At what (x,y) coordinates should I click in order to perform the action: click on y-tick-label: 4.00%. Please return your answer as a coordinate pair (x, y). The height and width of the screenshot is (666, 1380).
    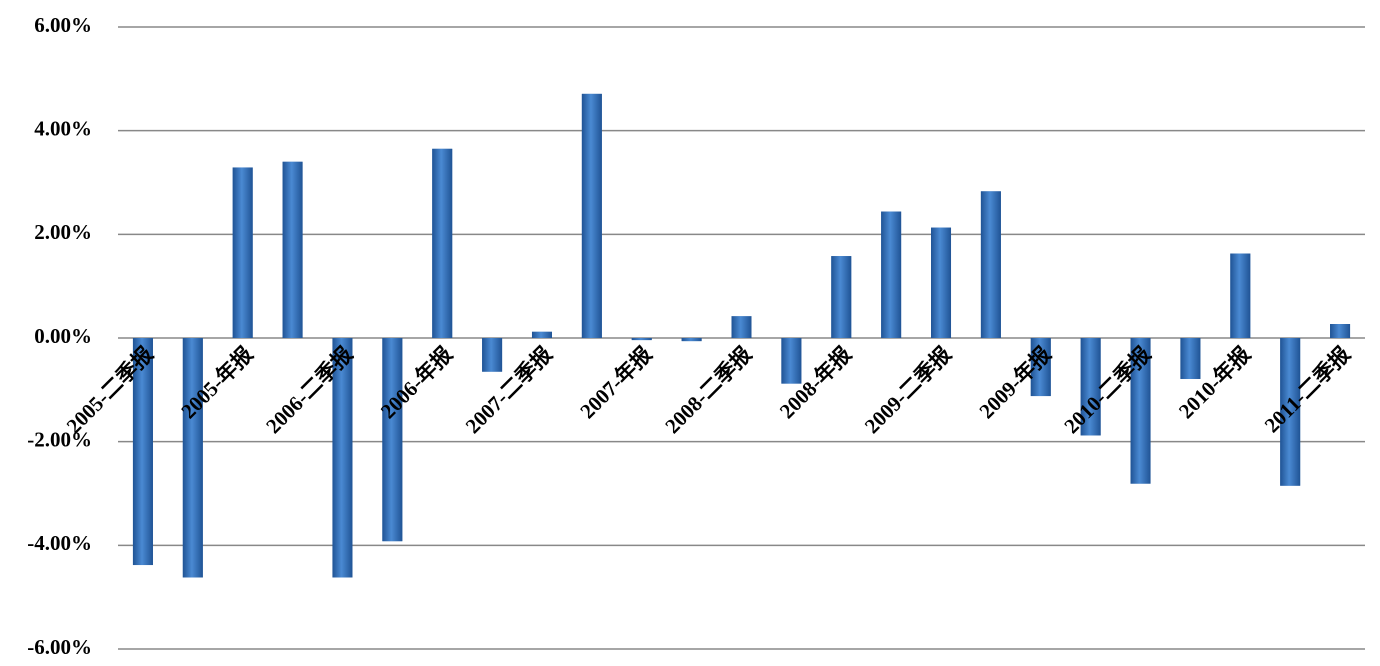
    Looking at the image, I should click on (63, 128).